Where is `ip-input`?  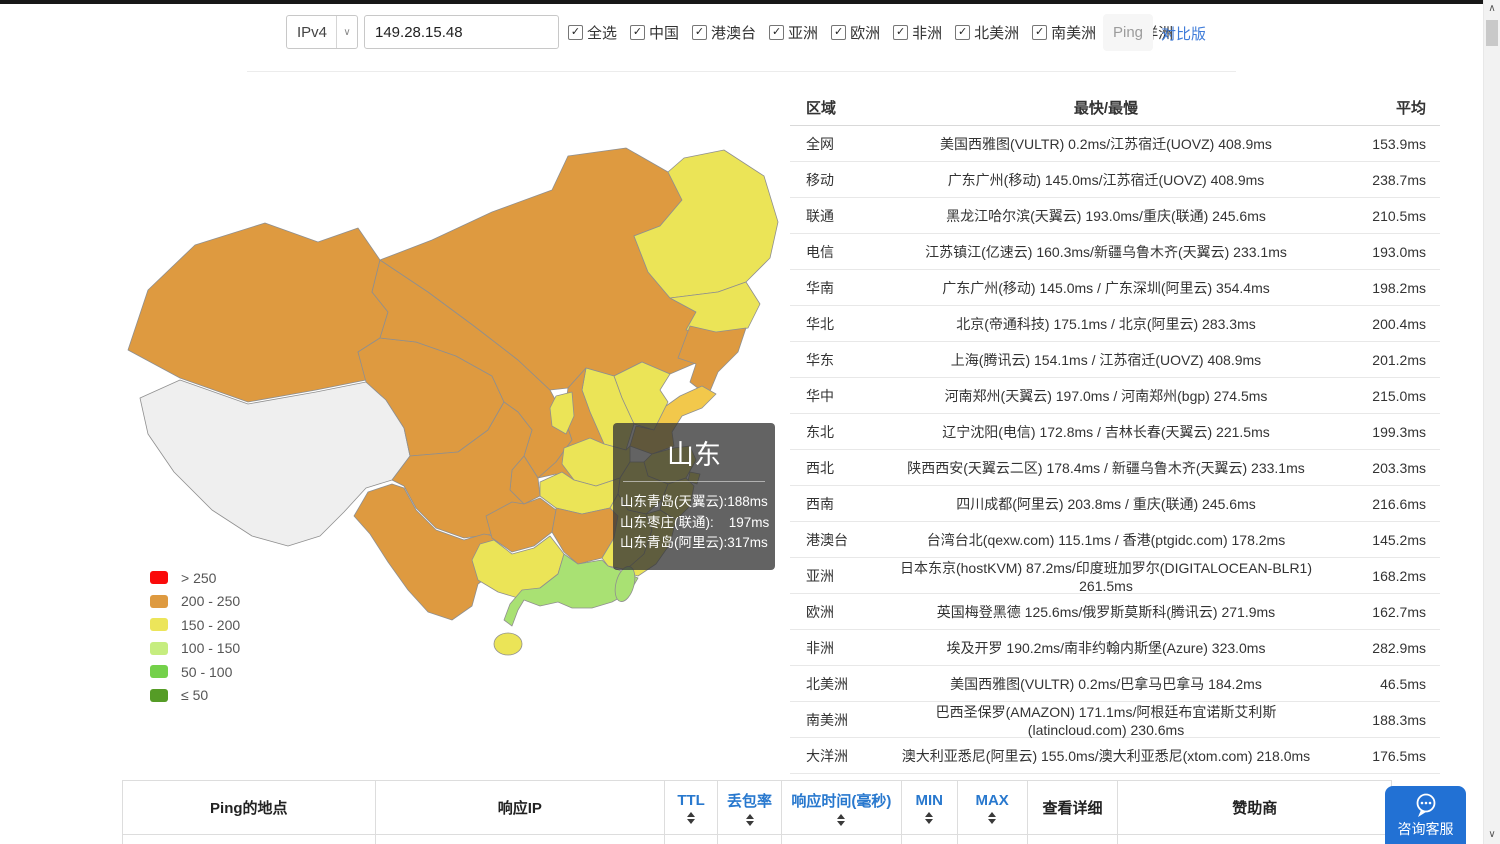 ip-input is located at coordinates (461, 32).